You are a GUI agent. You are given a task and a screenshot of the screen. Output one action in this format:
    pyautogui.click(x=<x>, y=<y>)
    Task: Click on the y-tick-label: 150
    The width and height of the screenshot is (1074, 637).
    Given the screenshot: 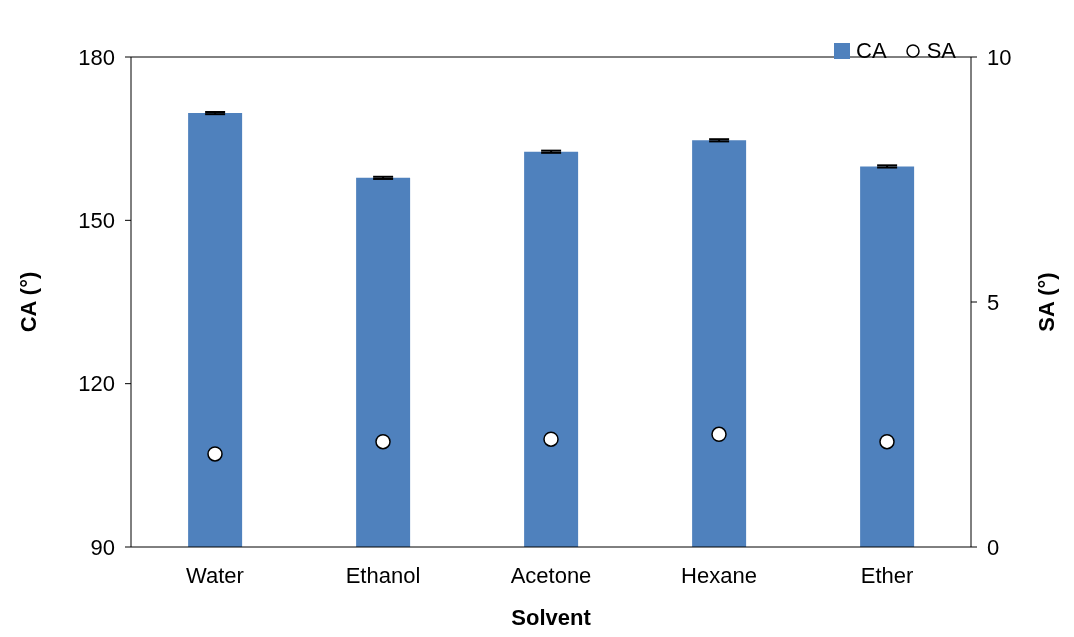 What is the action you would take?
    pyautogui.click(x=96, y=221)
    